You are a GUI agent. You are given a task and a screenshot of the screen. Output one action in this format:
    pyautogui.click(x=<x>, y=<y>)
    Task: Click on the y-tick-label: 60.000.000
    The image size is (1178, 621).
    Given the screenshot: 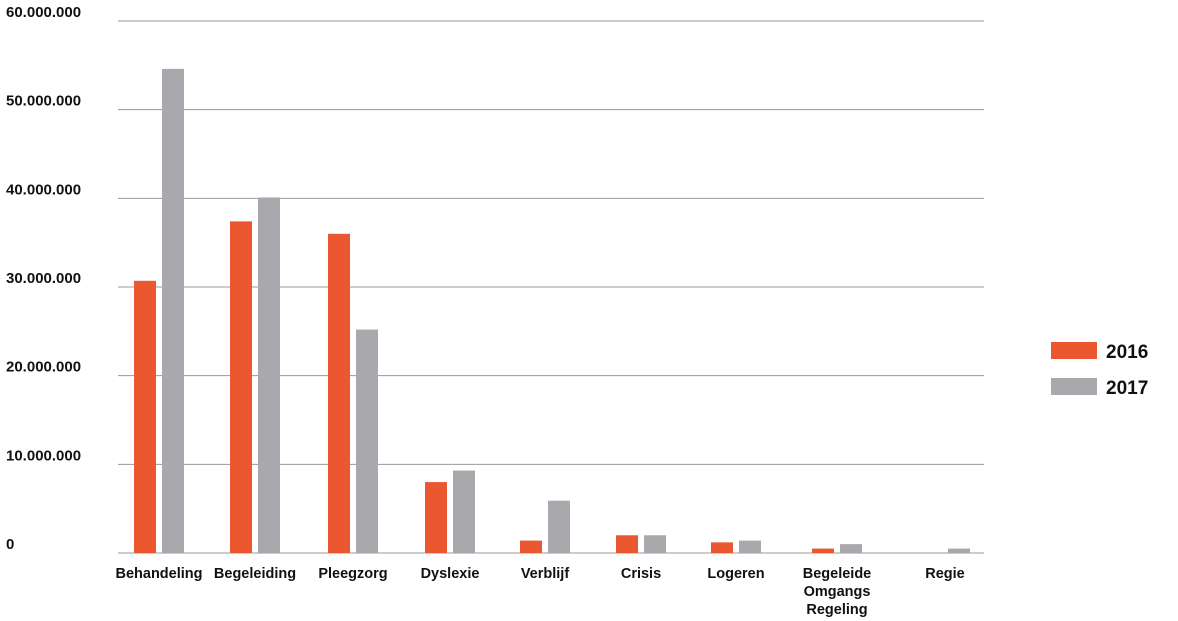 What is the action you would take?
    pyautogui.click(x=43, y=12)
    